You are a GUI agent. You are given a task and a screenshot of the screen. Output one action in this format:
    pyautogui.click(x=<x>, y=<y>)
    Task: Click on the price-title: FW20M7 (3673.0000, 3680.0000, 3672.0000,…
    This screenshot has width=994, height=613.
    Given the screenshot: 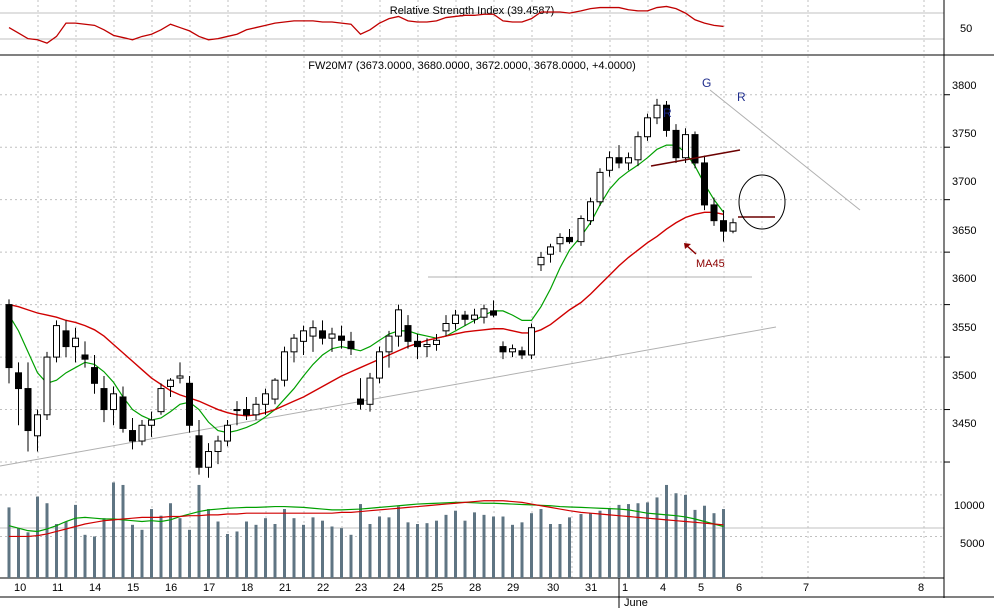 What is the action you would take?
    pyautogui.click(x=472, y=66)
    